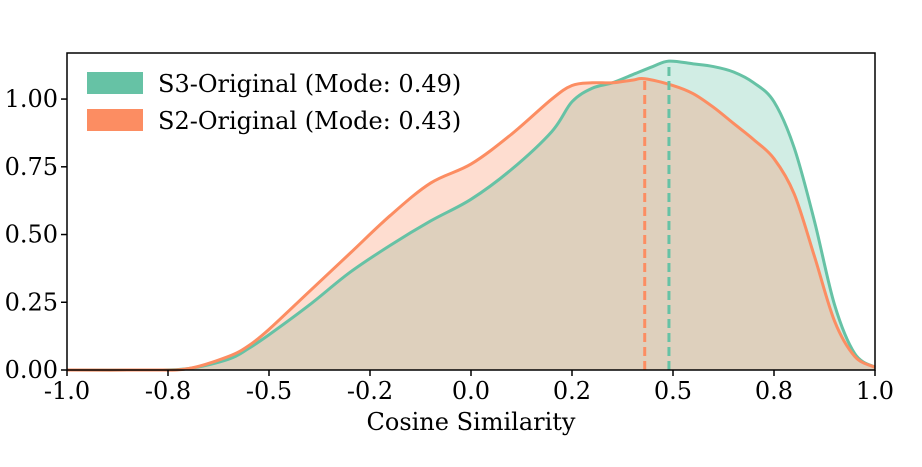 This screenshot has height=467, width=922. What do you see at coordinates (673, 391) in the screenshot?
I see `x-tick-label: 0.5` at bounding box center [673, 391].